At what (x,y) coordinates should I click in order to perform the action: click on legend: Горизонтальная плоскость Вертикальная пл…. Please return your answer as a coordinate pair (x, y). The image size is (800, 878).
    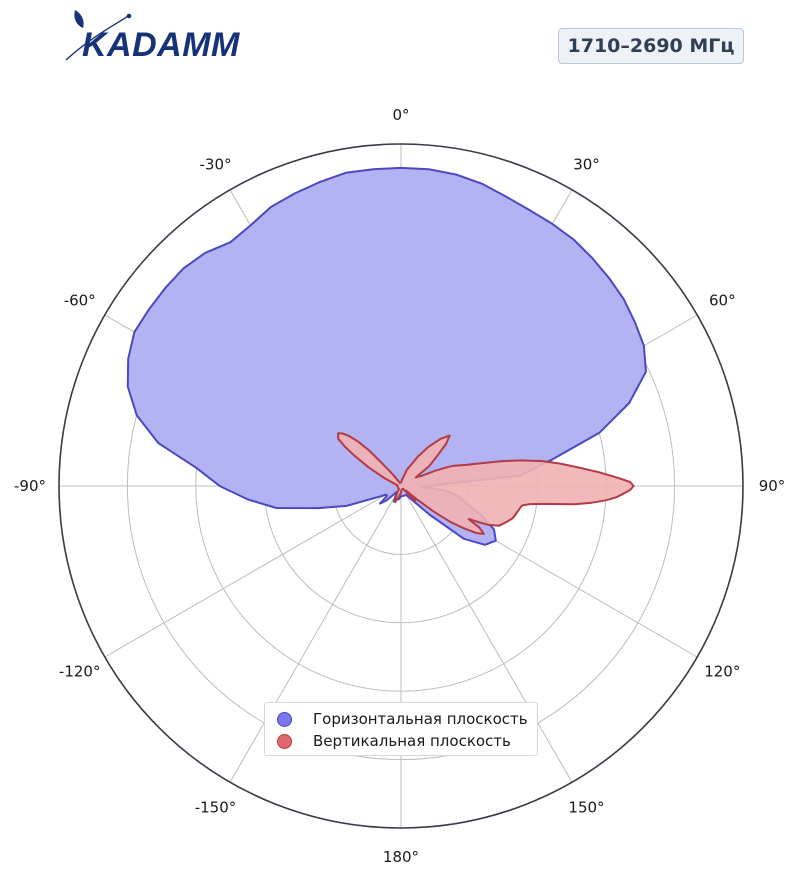
    Looking at the image, I should click on (401, 729).